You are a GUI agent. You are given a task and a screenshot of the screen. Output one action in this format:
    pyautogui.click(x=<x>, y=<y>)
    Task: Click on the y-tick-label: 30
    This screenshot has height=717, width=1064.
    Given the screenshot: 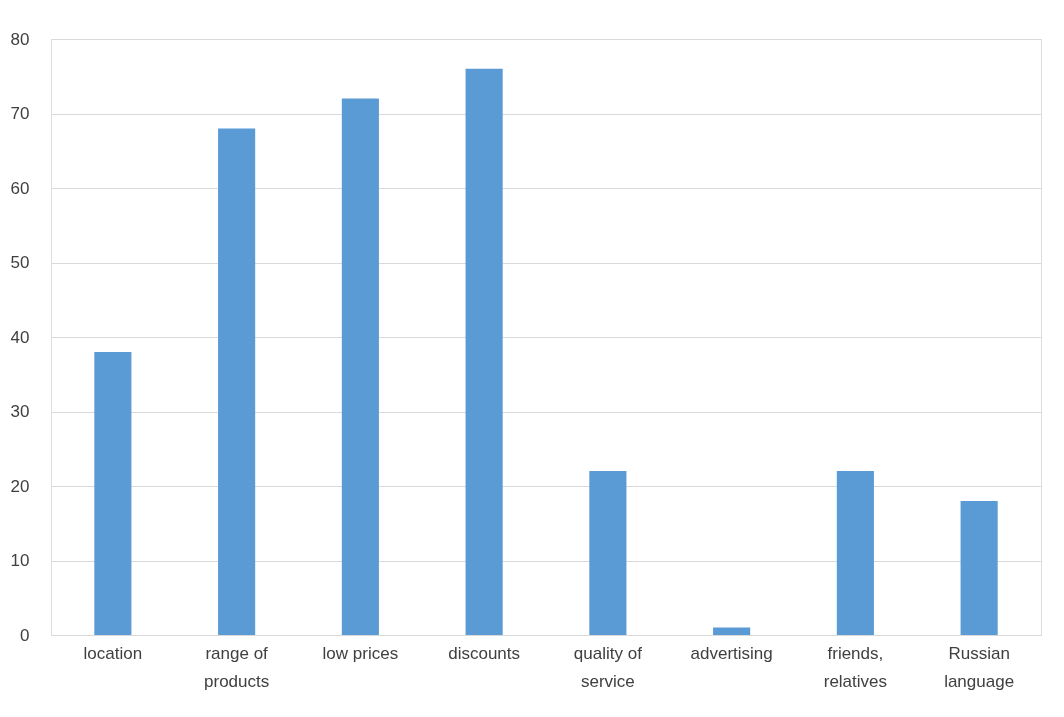 What is the action you would take?
    pyautogui.click(x=20, y=411)
    